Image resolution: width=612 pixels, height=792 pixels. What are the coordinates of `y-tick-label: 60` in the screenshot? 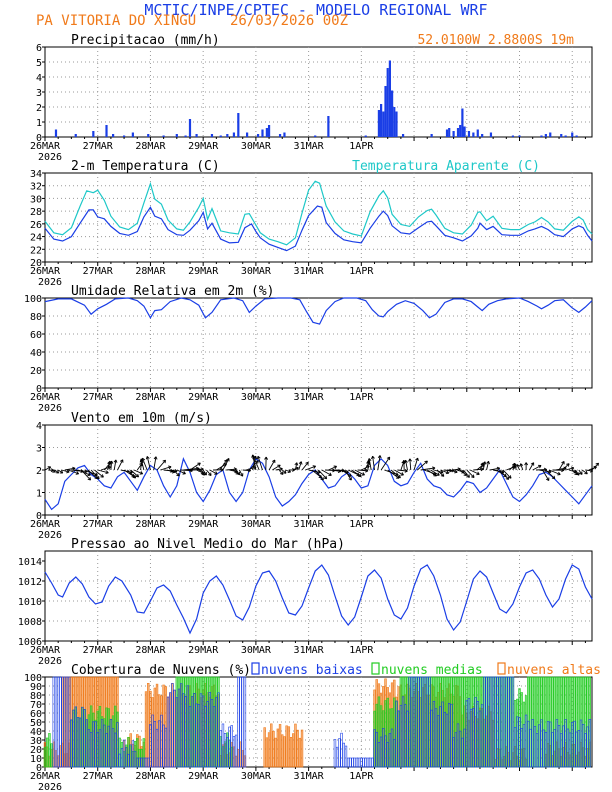 It's located at (36, 335).